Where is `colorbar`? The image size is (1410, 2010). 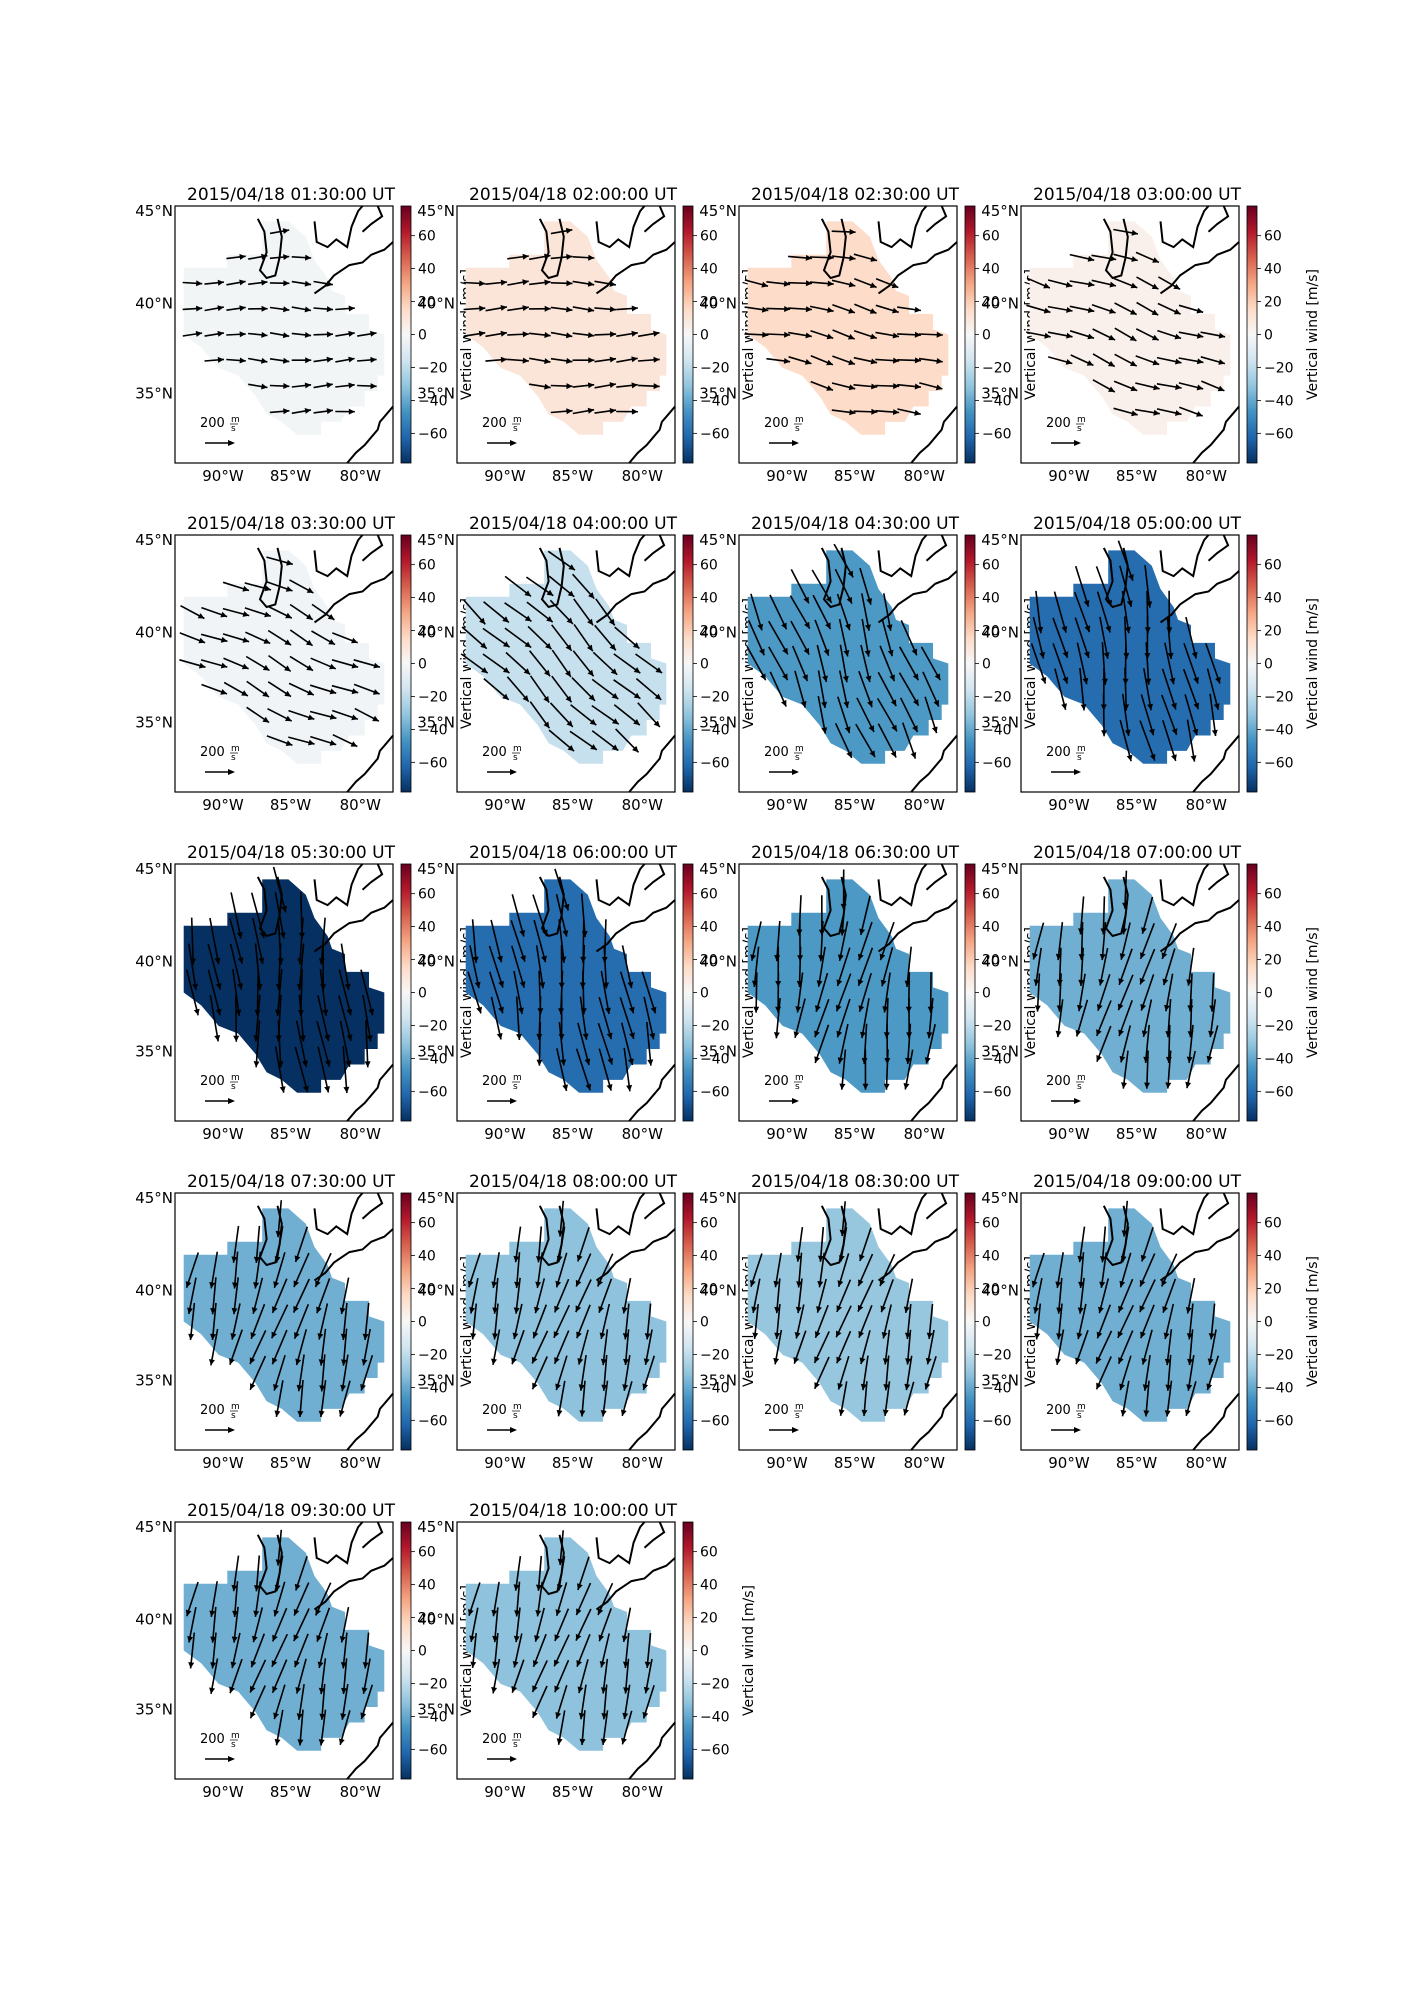 colorbar is located at coordinates (970, 334).